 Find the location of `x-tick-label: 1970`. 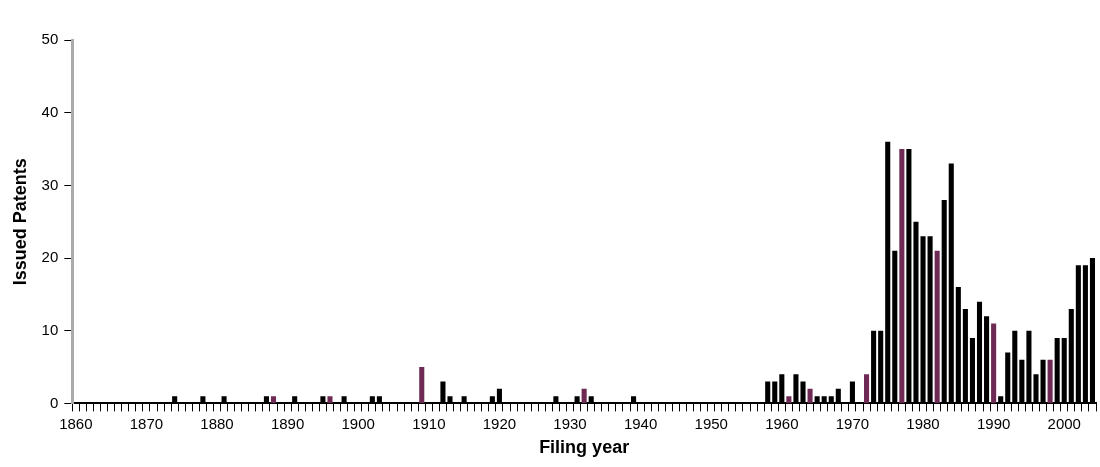

x-tick-label: 1970 is located at coordinates (852, 423).